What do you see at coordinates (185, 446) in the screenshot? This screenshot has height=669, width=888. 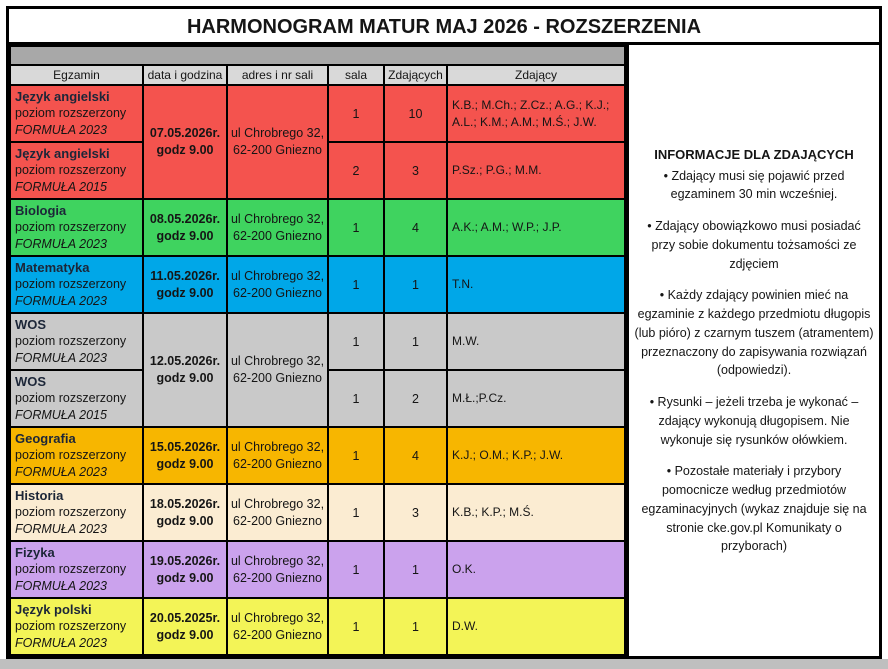 I see `exam-date: 15.05.2026r.` at bounding box center [185, 446].